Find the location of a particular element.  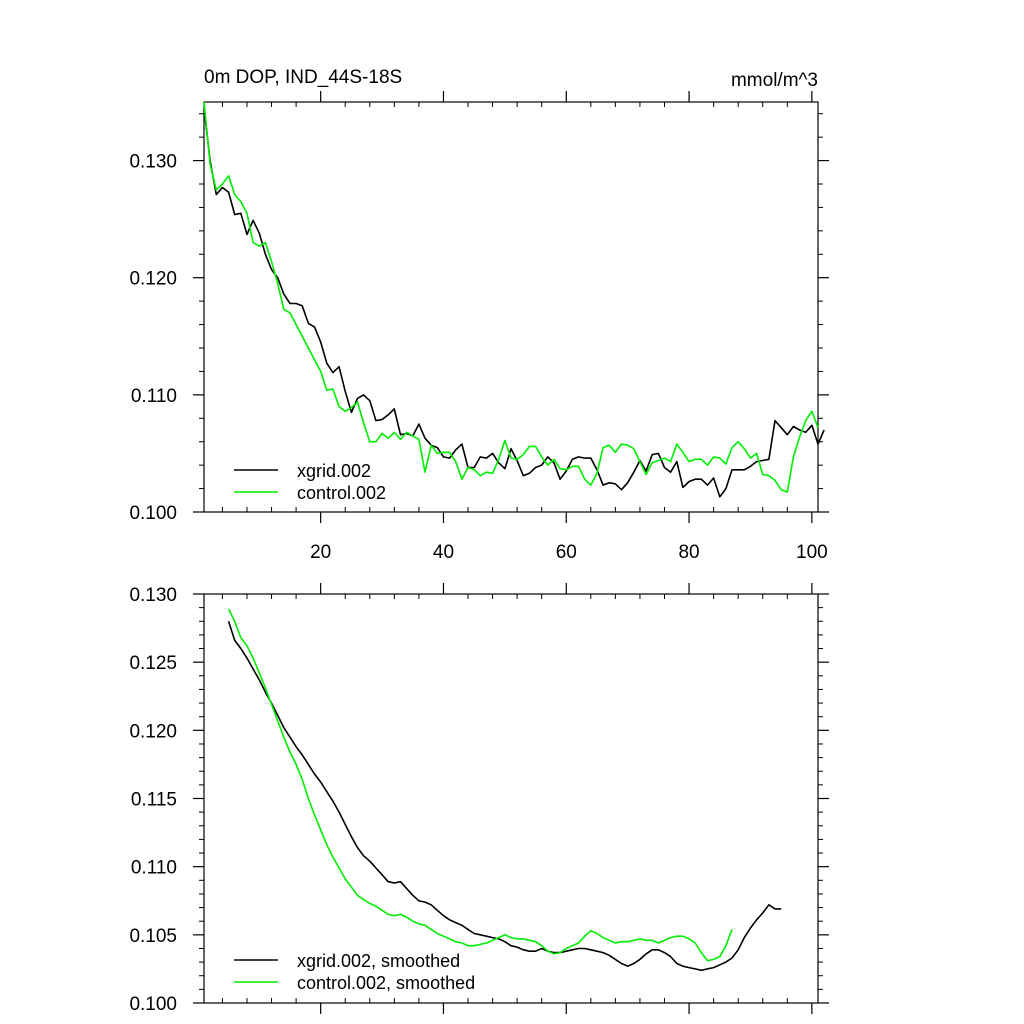

x-tick-label: 80 is located at coordinates (688, 552).